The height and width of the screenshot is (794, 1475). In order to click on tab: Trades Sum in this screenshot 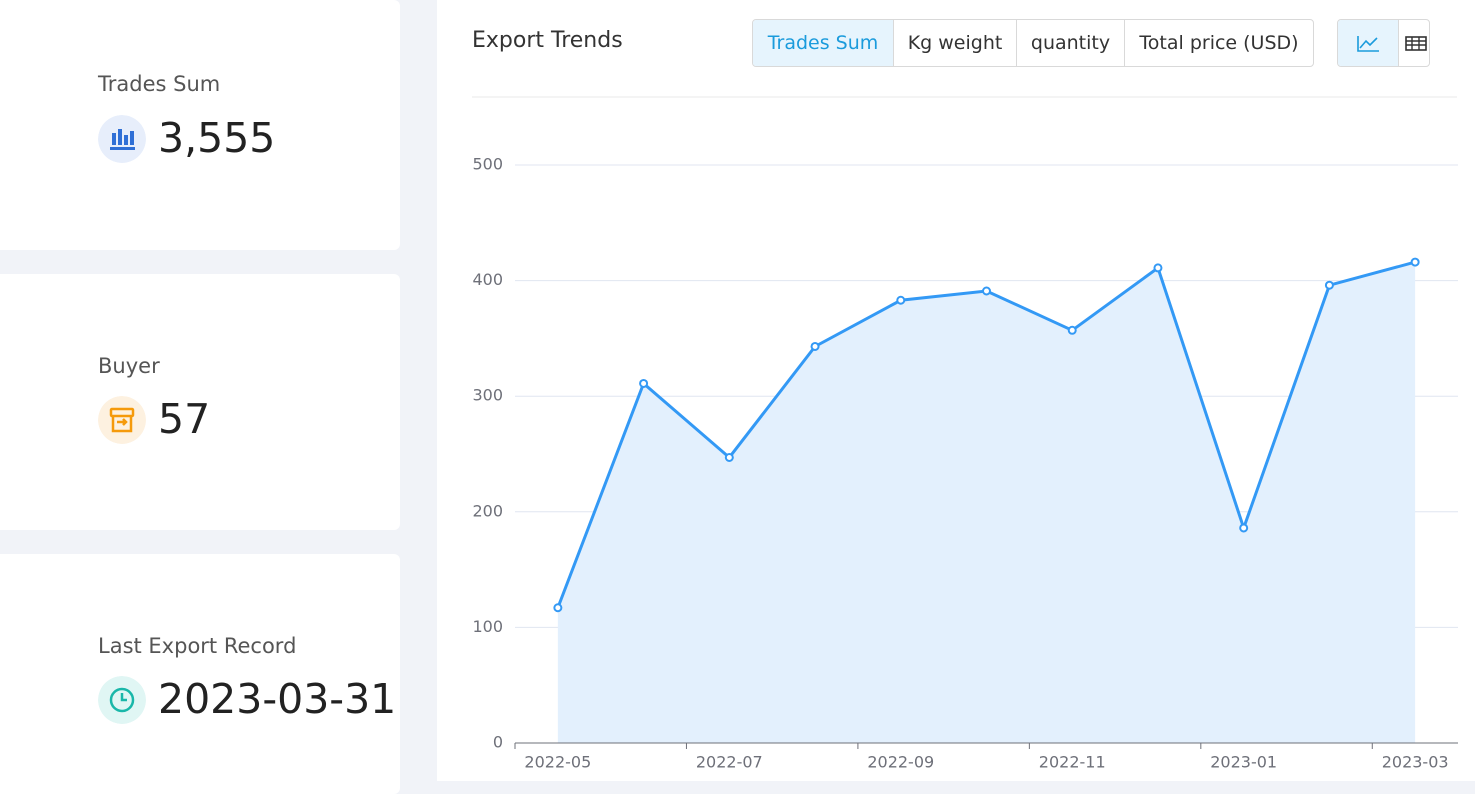, I will do `click(823, 43)`.